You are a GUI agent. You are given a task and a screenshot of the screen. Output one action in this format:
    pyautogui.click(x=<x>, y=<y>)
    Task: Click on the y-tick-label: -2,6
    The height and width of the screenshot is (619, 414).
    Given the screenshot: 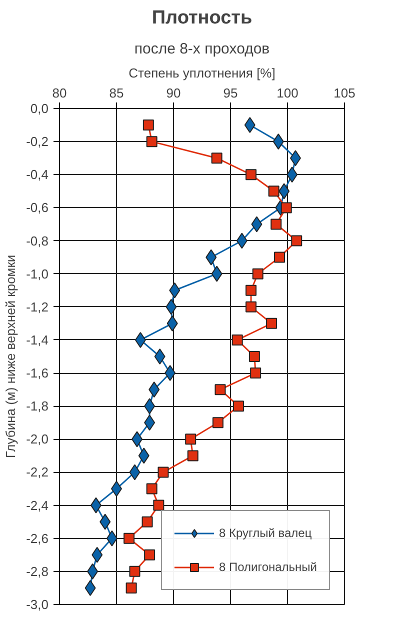 What is the action you would take?
    pyautogui.click(x=37, y=538)
    